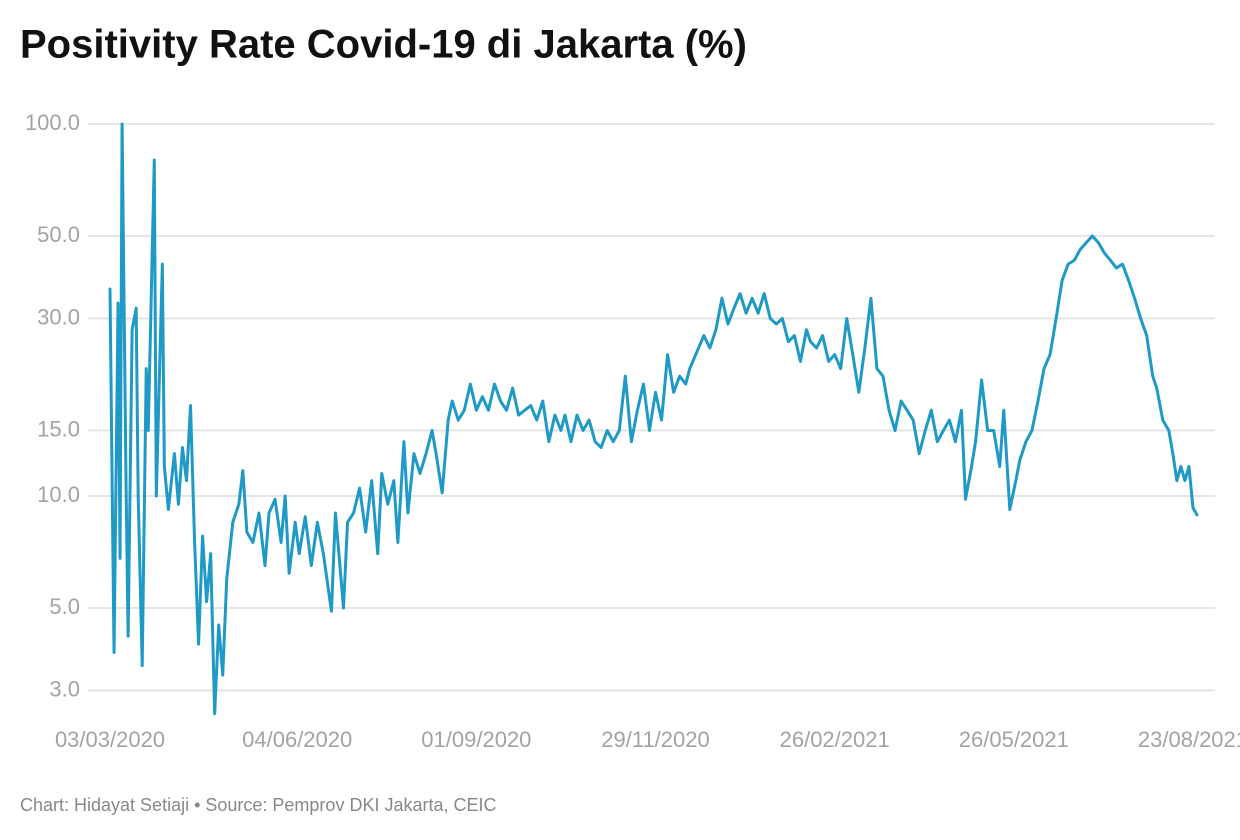 The height and width of the screenshot is (840, 1240). Describe the element at coordinates (58, 234) in the screenshot. I see `y-tick-label: 50.0` at that location.